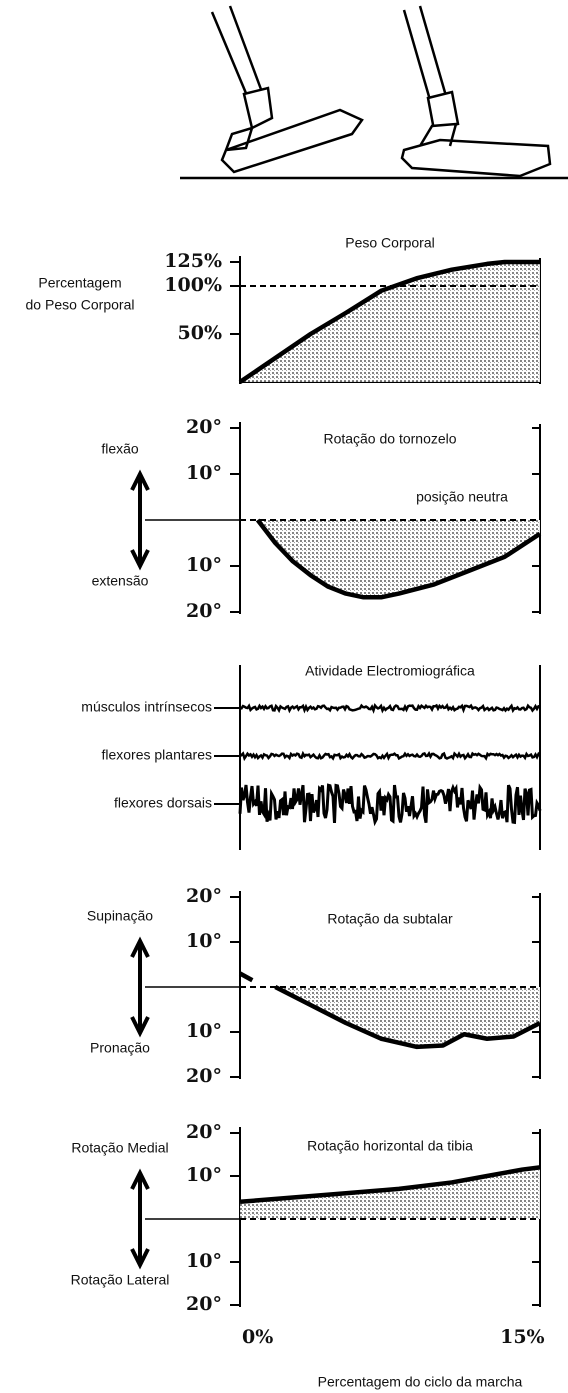  I want to click on chart-title: Rotação da subtalar, so click(390, 919).